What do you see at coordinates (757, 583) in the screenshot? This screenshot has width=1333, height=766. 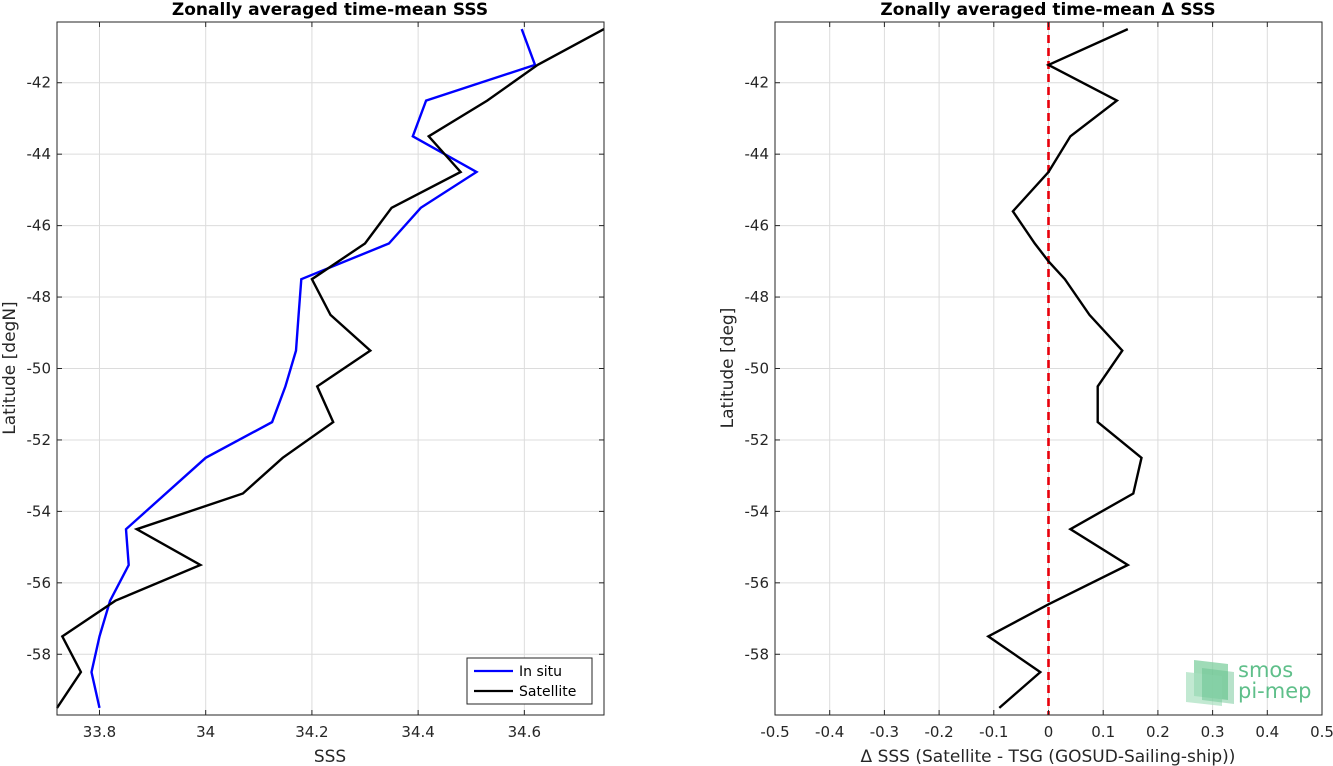 I see `right-y-tick-label: -56` at bounding box center [757, 583].